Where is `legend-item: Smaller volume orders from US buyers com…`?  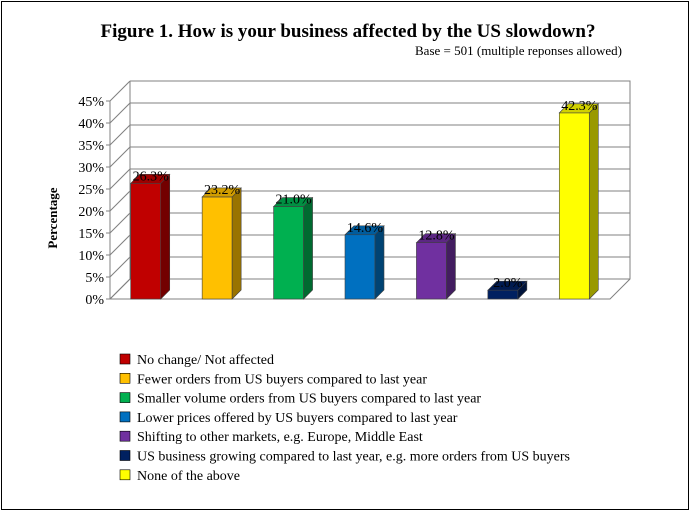
legend-item: Smaller volume orders from US buyers com… is located at coordinates (300, 399).